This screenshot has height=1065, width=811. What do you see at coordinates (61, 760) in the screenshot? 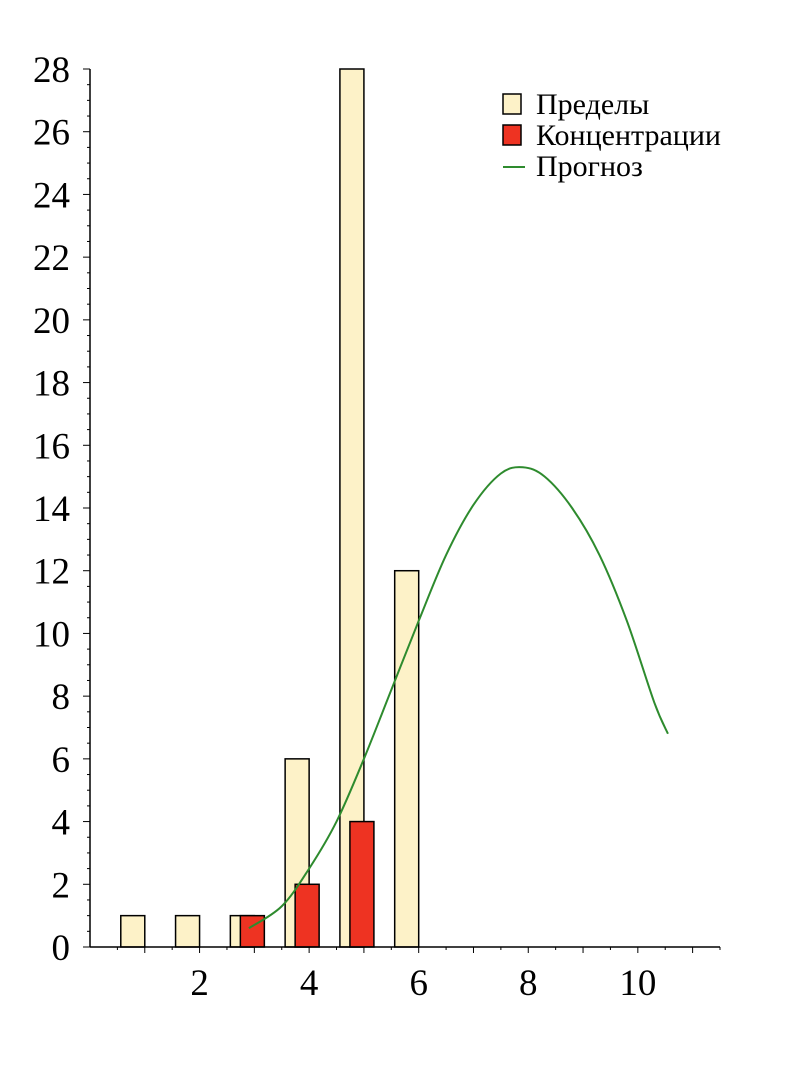
I see `y-tick-label-6: 6` at bounding box center [61, 760].